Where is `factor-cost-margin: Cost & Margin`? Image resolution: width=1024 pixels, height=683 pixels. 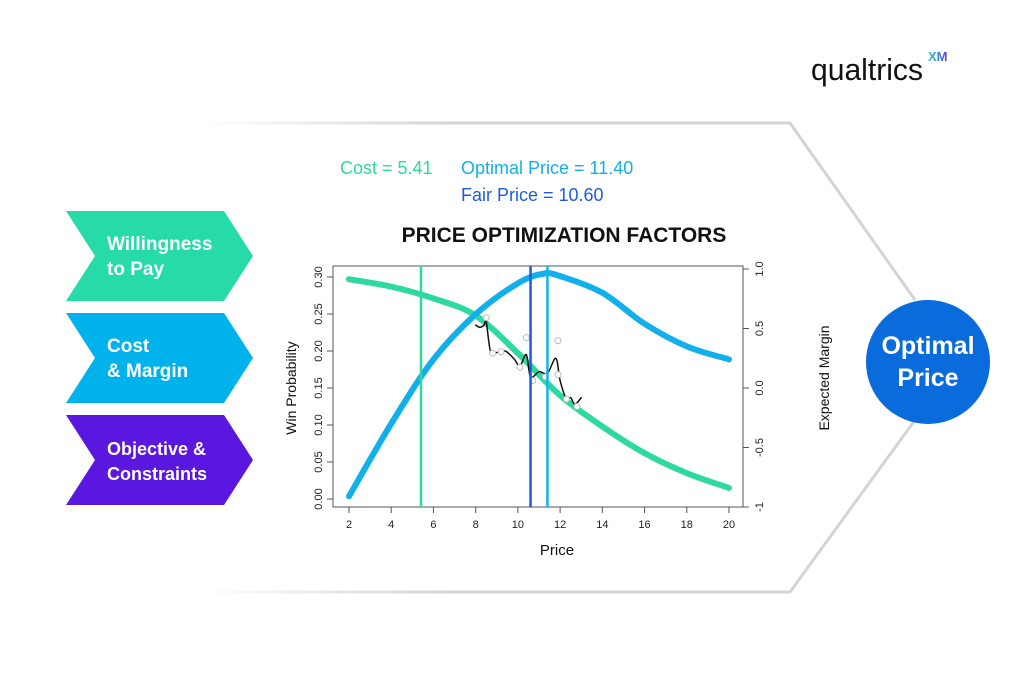 factor-cost-margin: Cost & Margin is located at coordinates (159, 358).